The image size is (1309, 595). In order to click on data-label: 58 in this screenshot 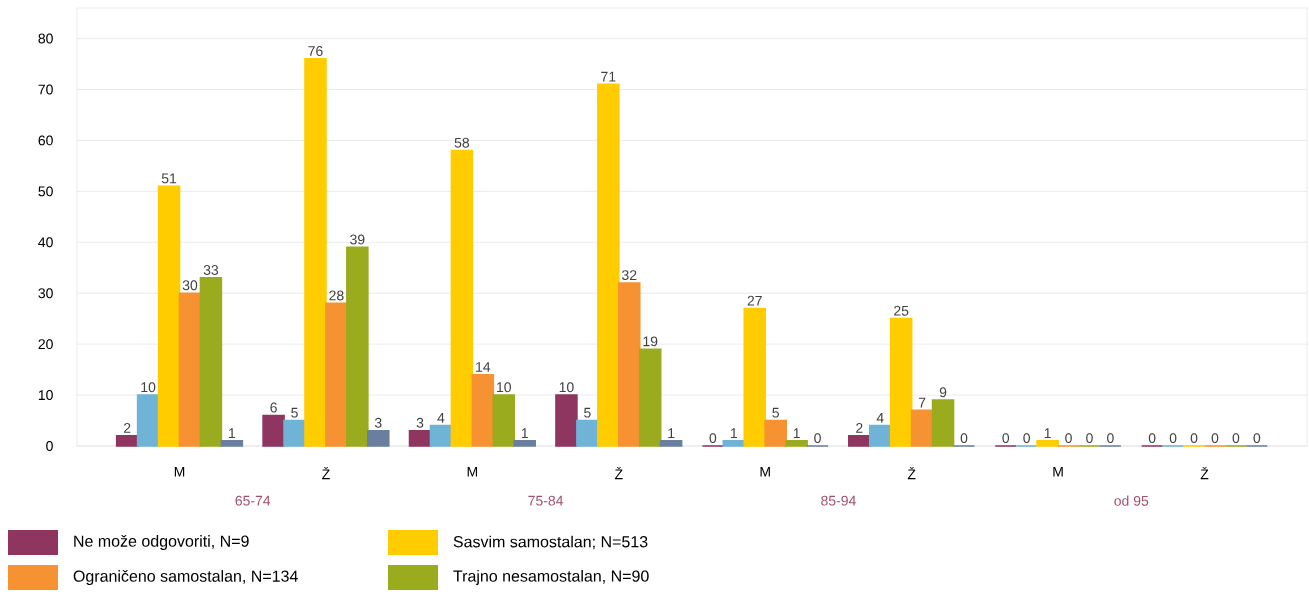, I will do `click(462, 142)`.